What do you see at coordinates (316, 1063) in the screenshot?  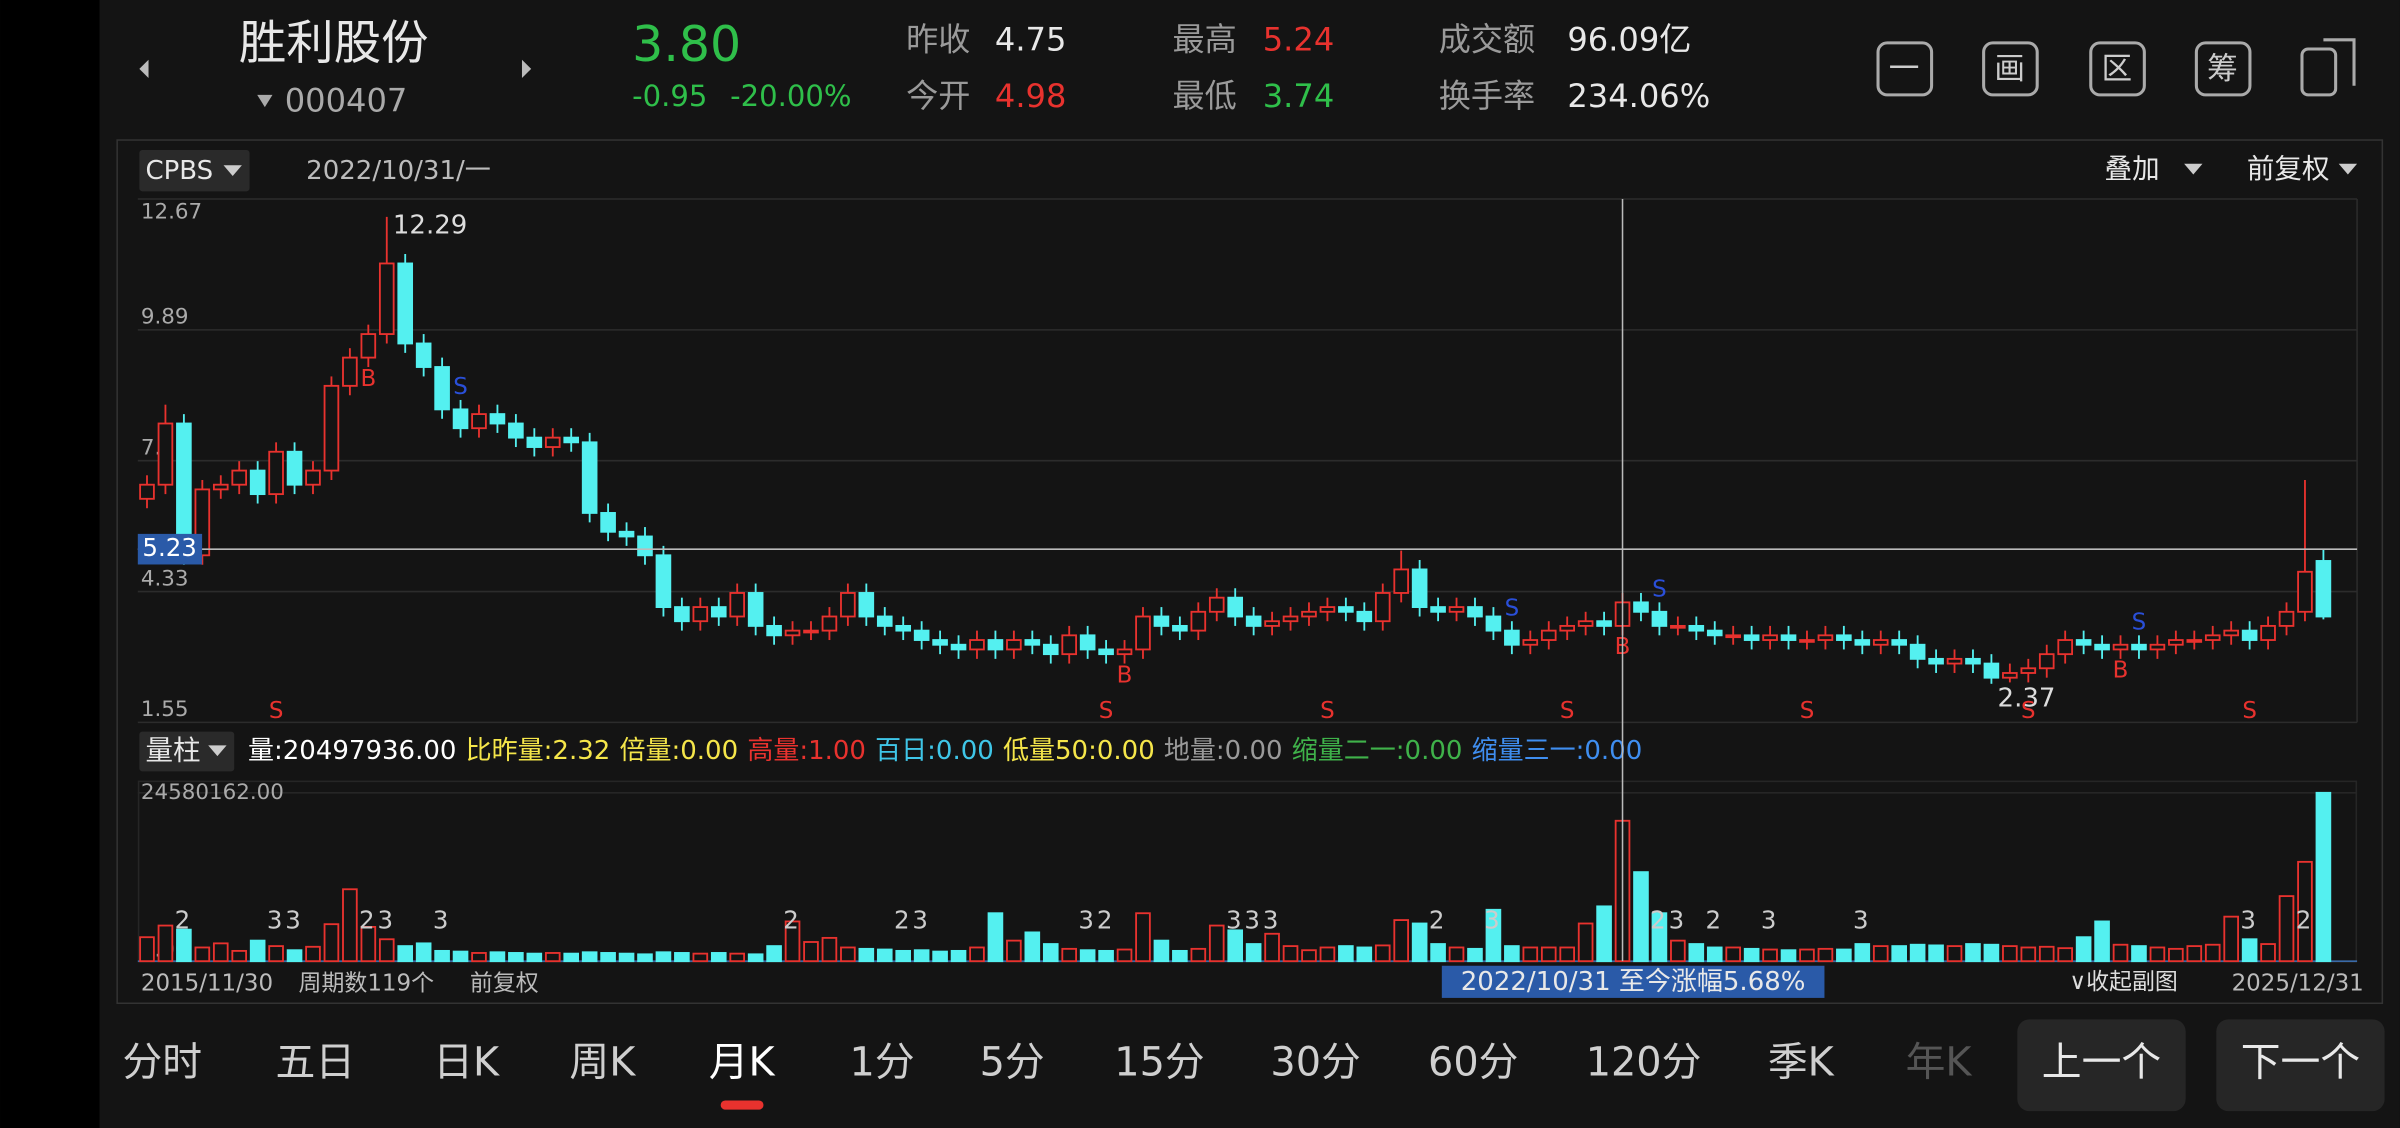 I see `tab: 五日` at bounding box center [316, 1063].